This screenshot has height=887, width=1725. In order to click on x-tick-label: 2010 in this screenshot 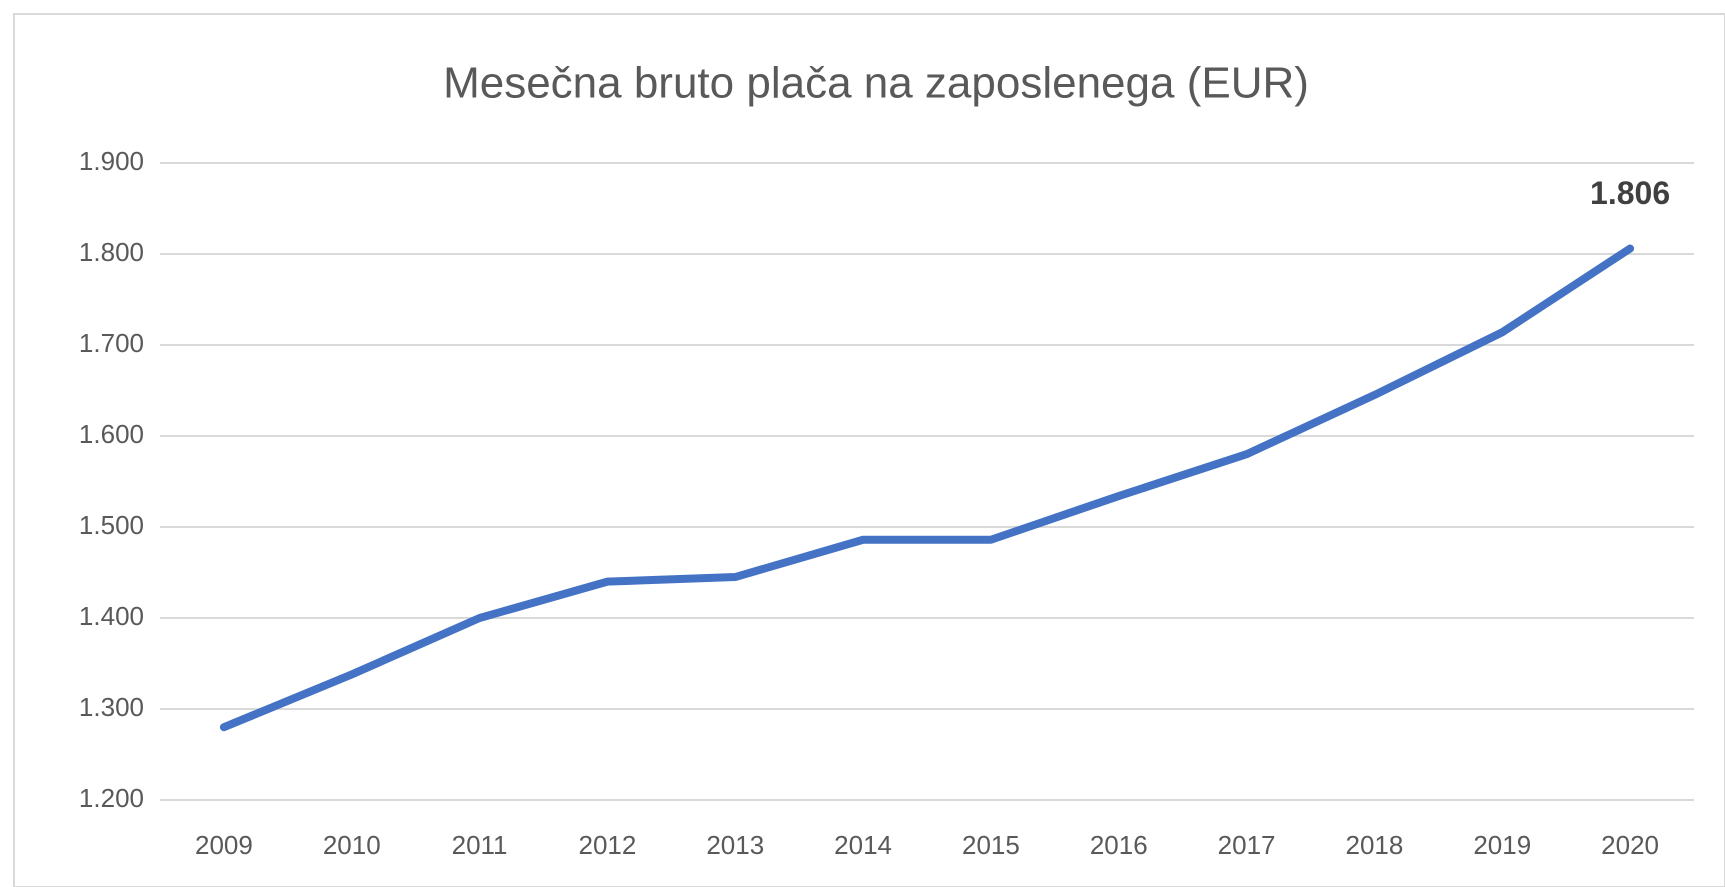, I will do `click(352, 845)`.